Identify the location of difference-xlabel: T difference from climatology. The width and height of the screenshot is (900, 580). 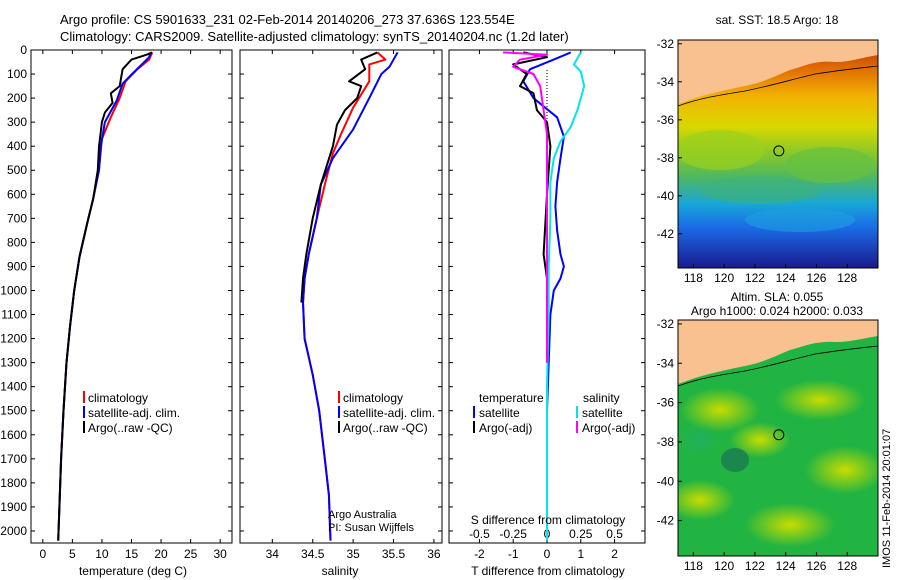
(548, 571).